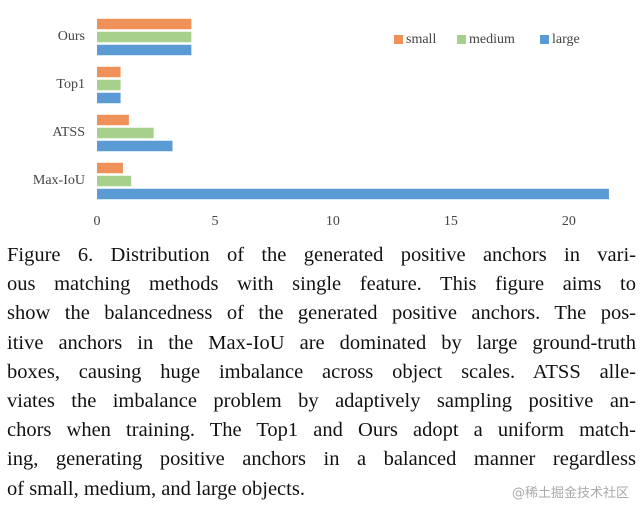 Image resolution: width=643 pixels, height=512 pixels. What do you see at coordinates (569, 221) in the screenshot?
I see `x-tick-label: 20` at bounding box center [569, 221].